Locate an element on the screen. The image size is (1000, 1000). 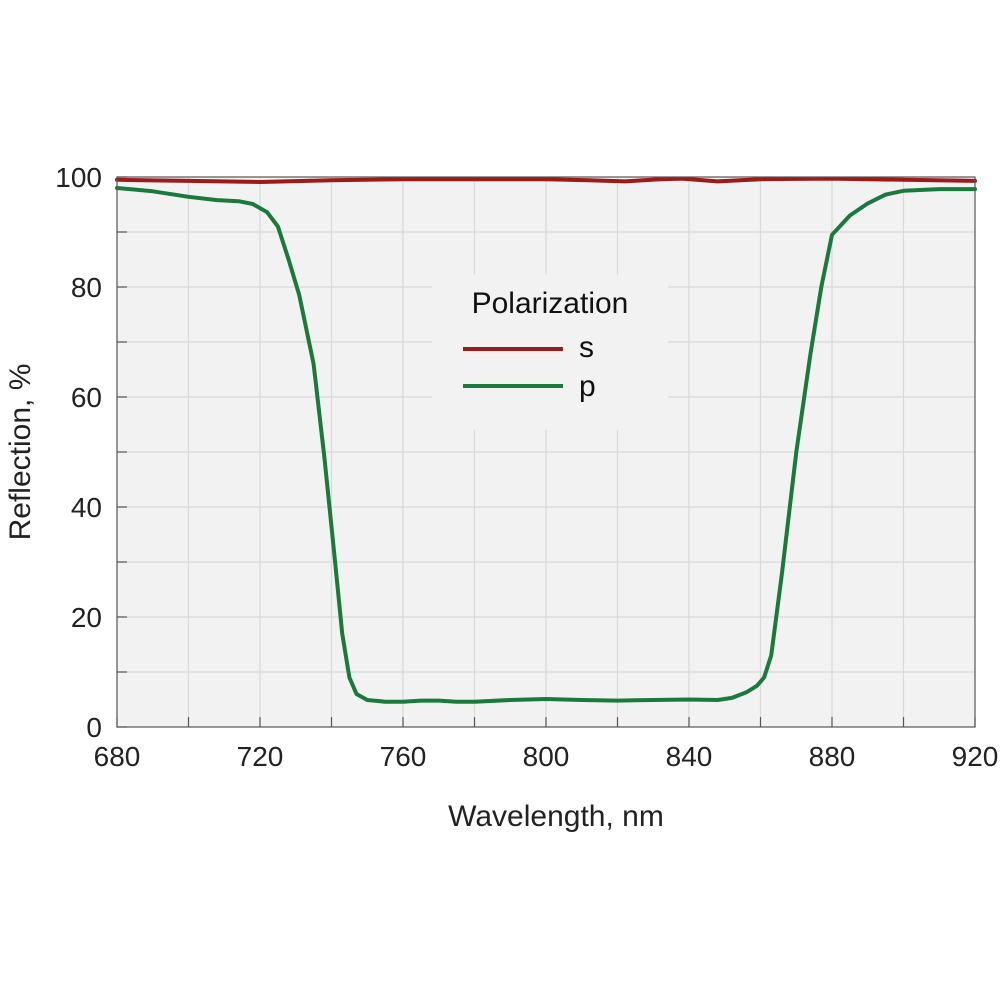
y-tick-label: 0 is located at coordinates (94, 727).